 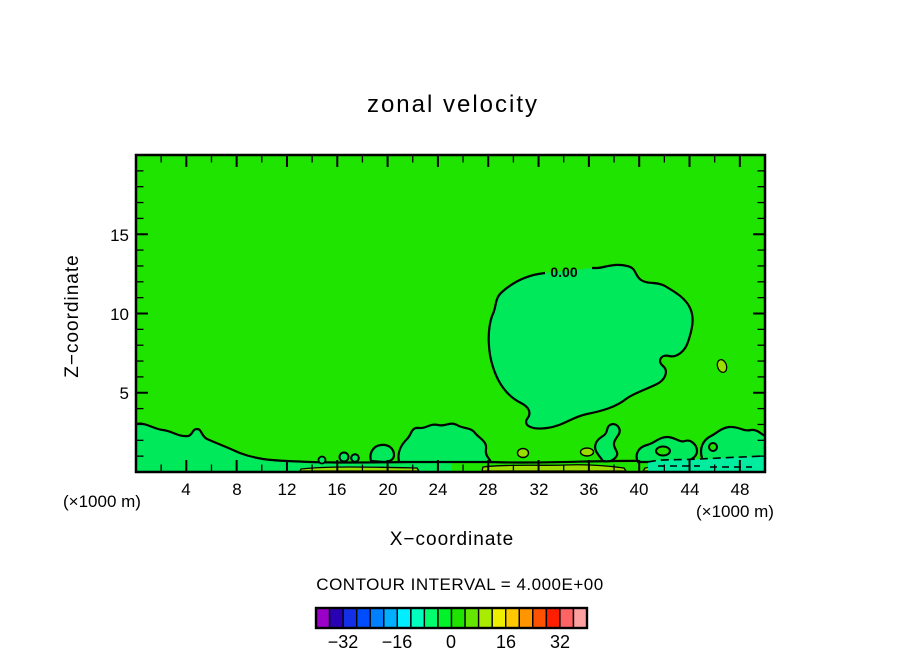 I want to click on colorbar-label: 0, so click(x=451, y=642).